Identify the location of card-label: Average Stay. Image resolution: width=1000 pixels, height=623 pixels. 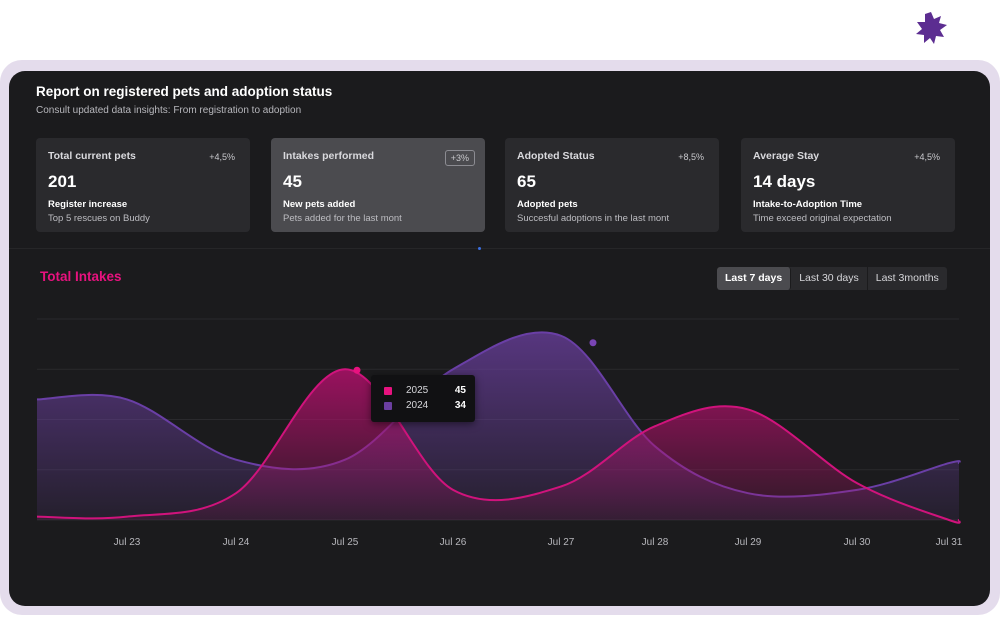
(786, 156).